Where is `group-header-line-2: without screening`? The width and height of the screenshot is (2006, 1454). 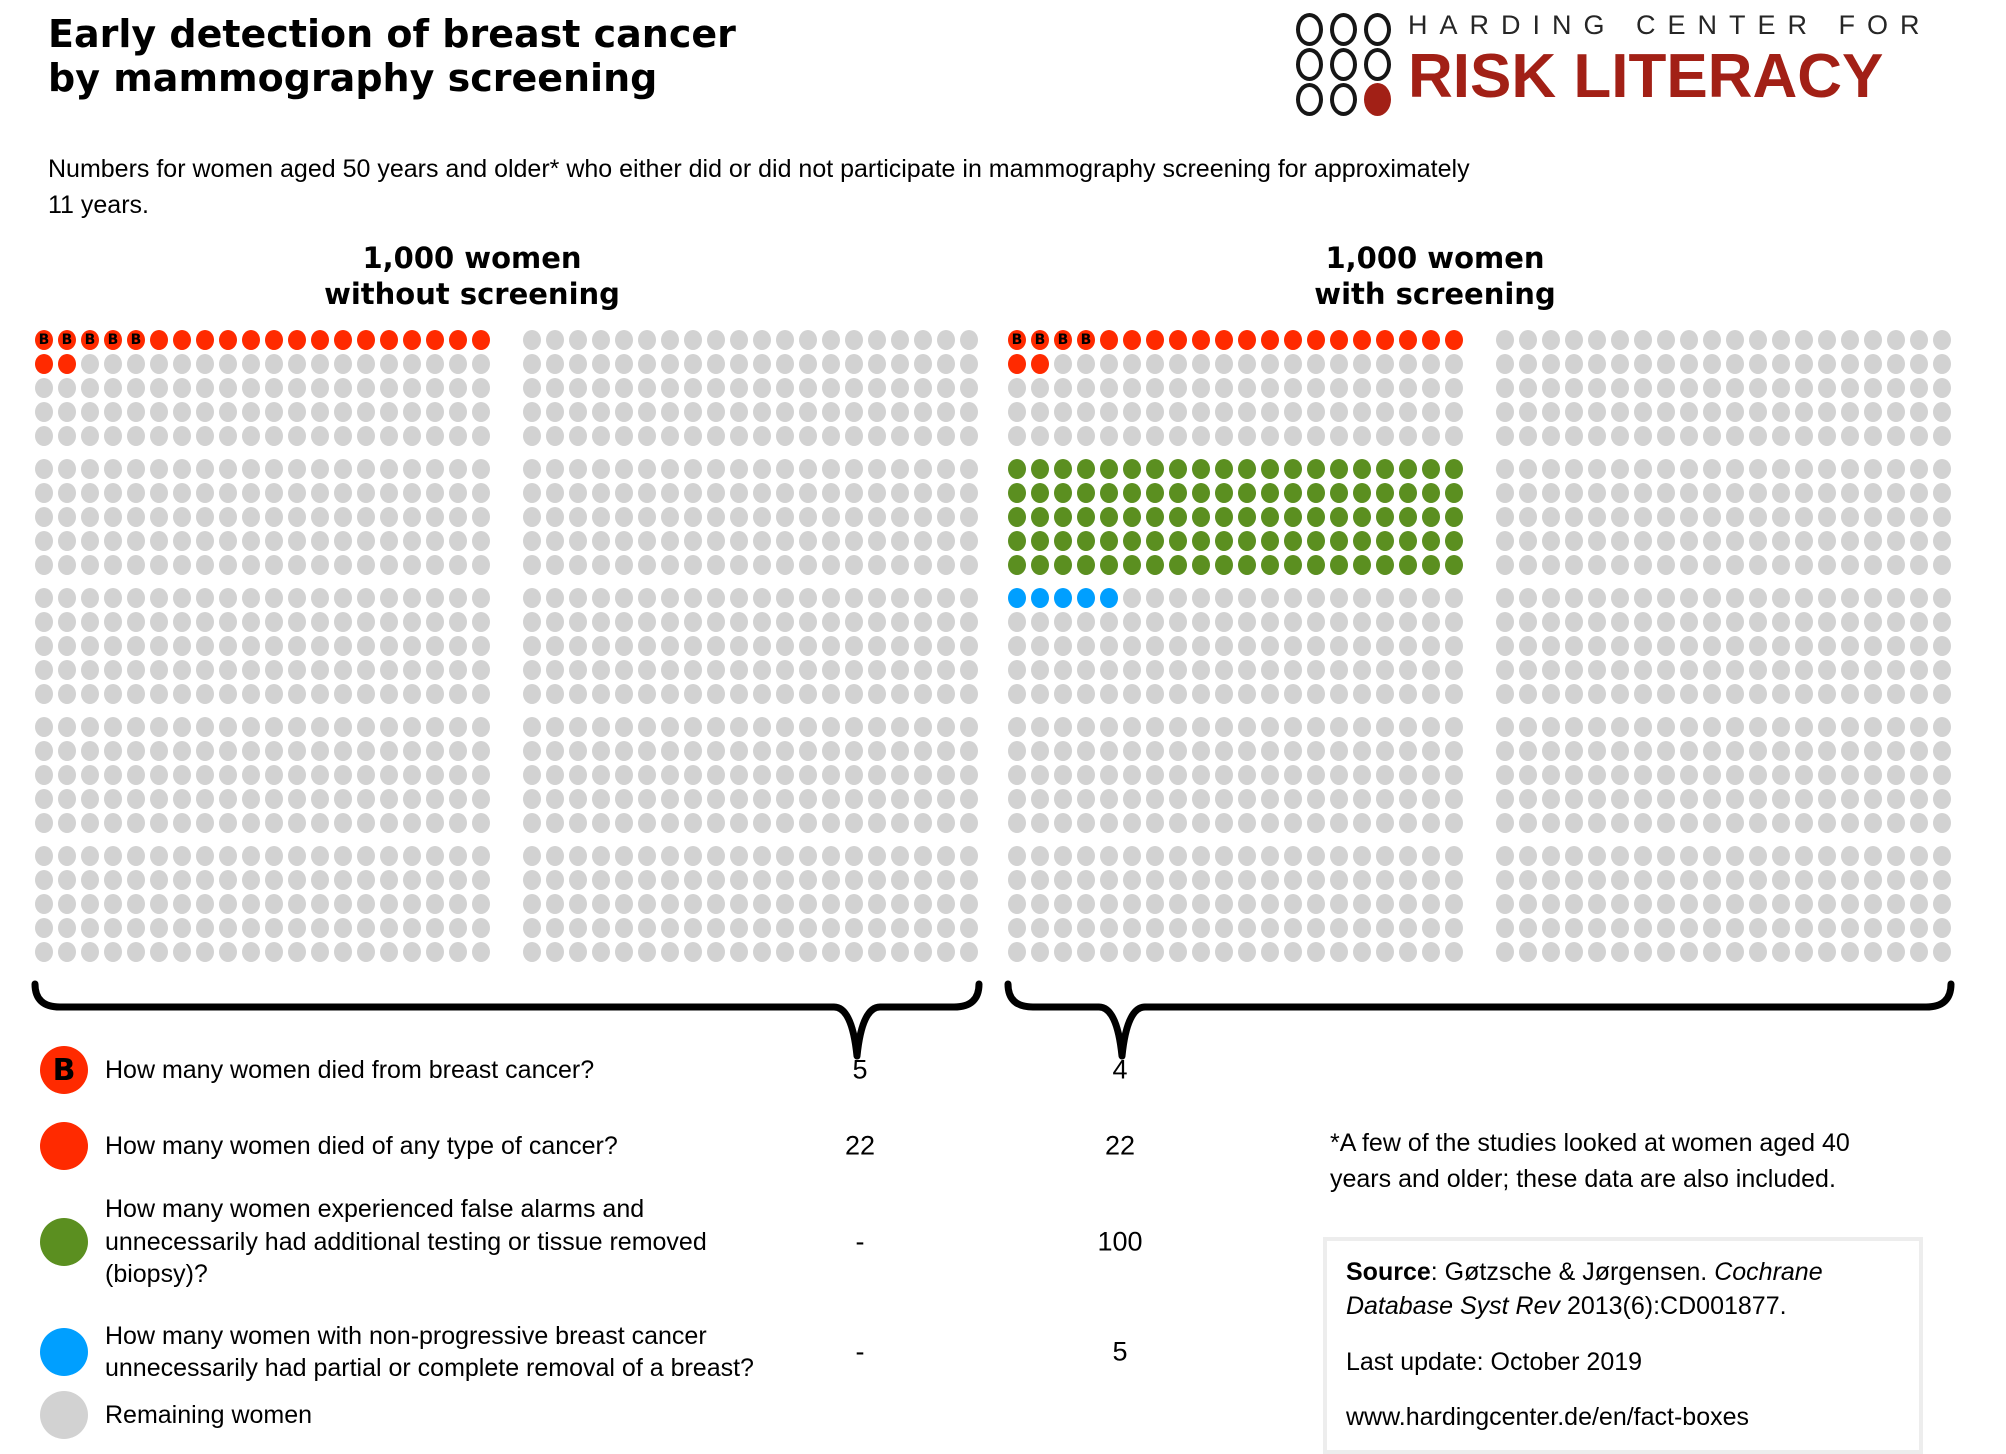 group-header-line-2: without screening is located at coordinates (472, 294).